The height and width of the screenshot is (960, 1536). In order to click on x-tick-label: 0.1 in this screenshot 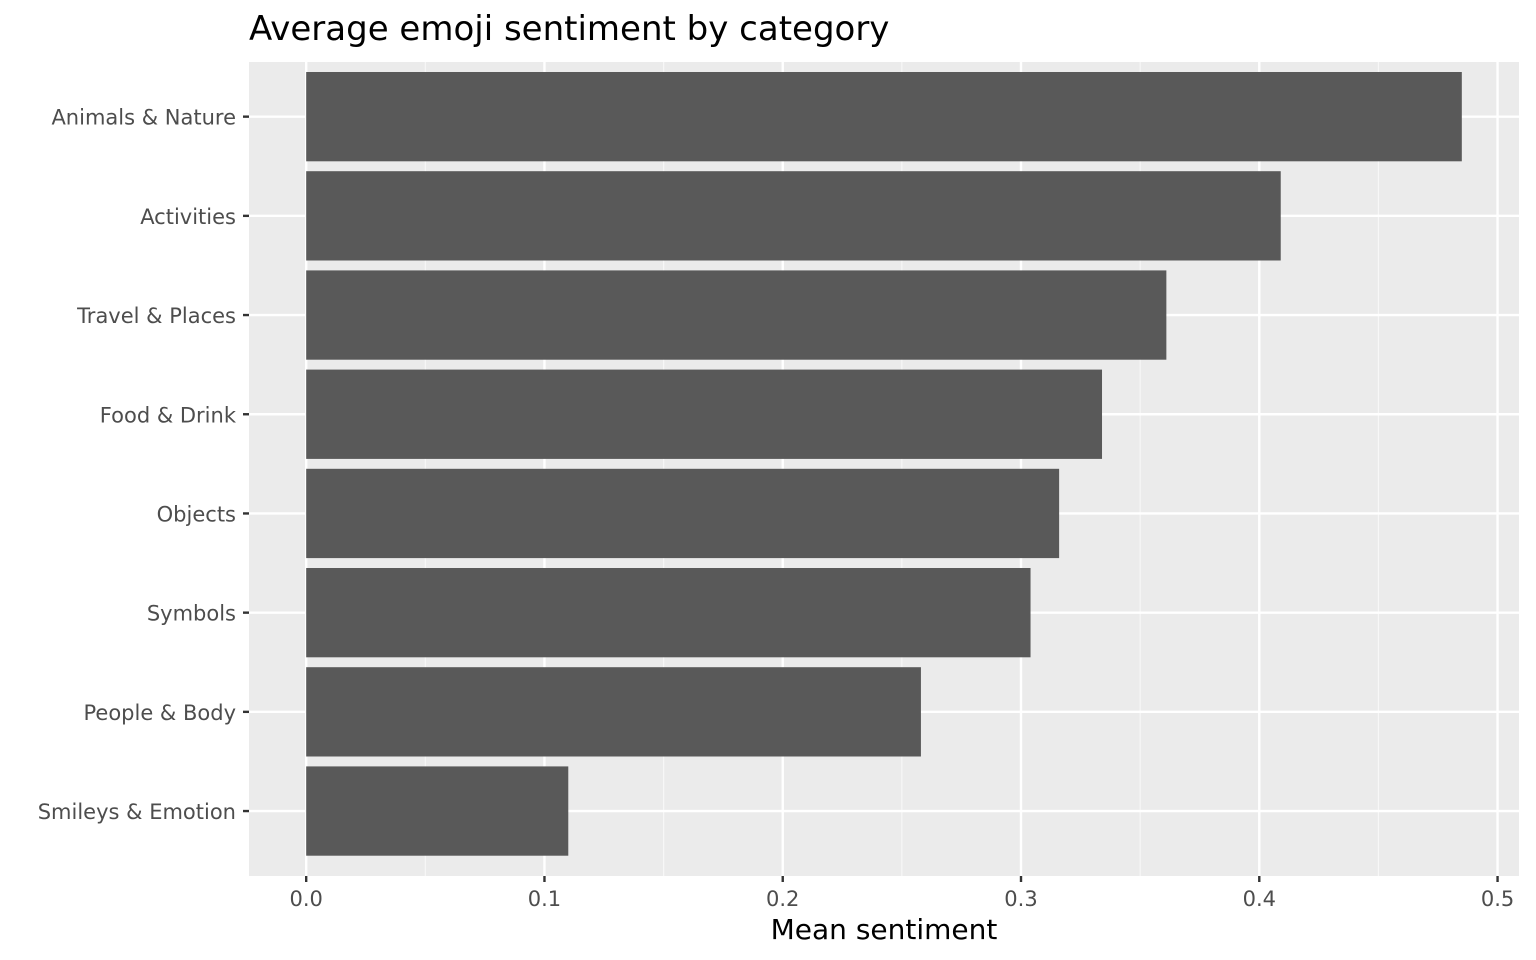, I will do `click(544, 899)`.